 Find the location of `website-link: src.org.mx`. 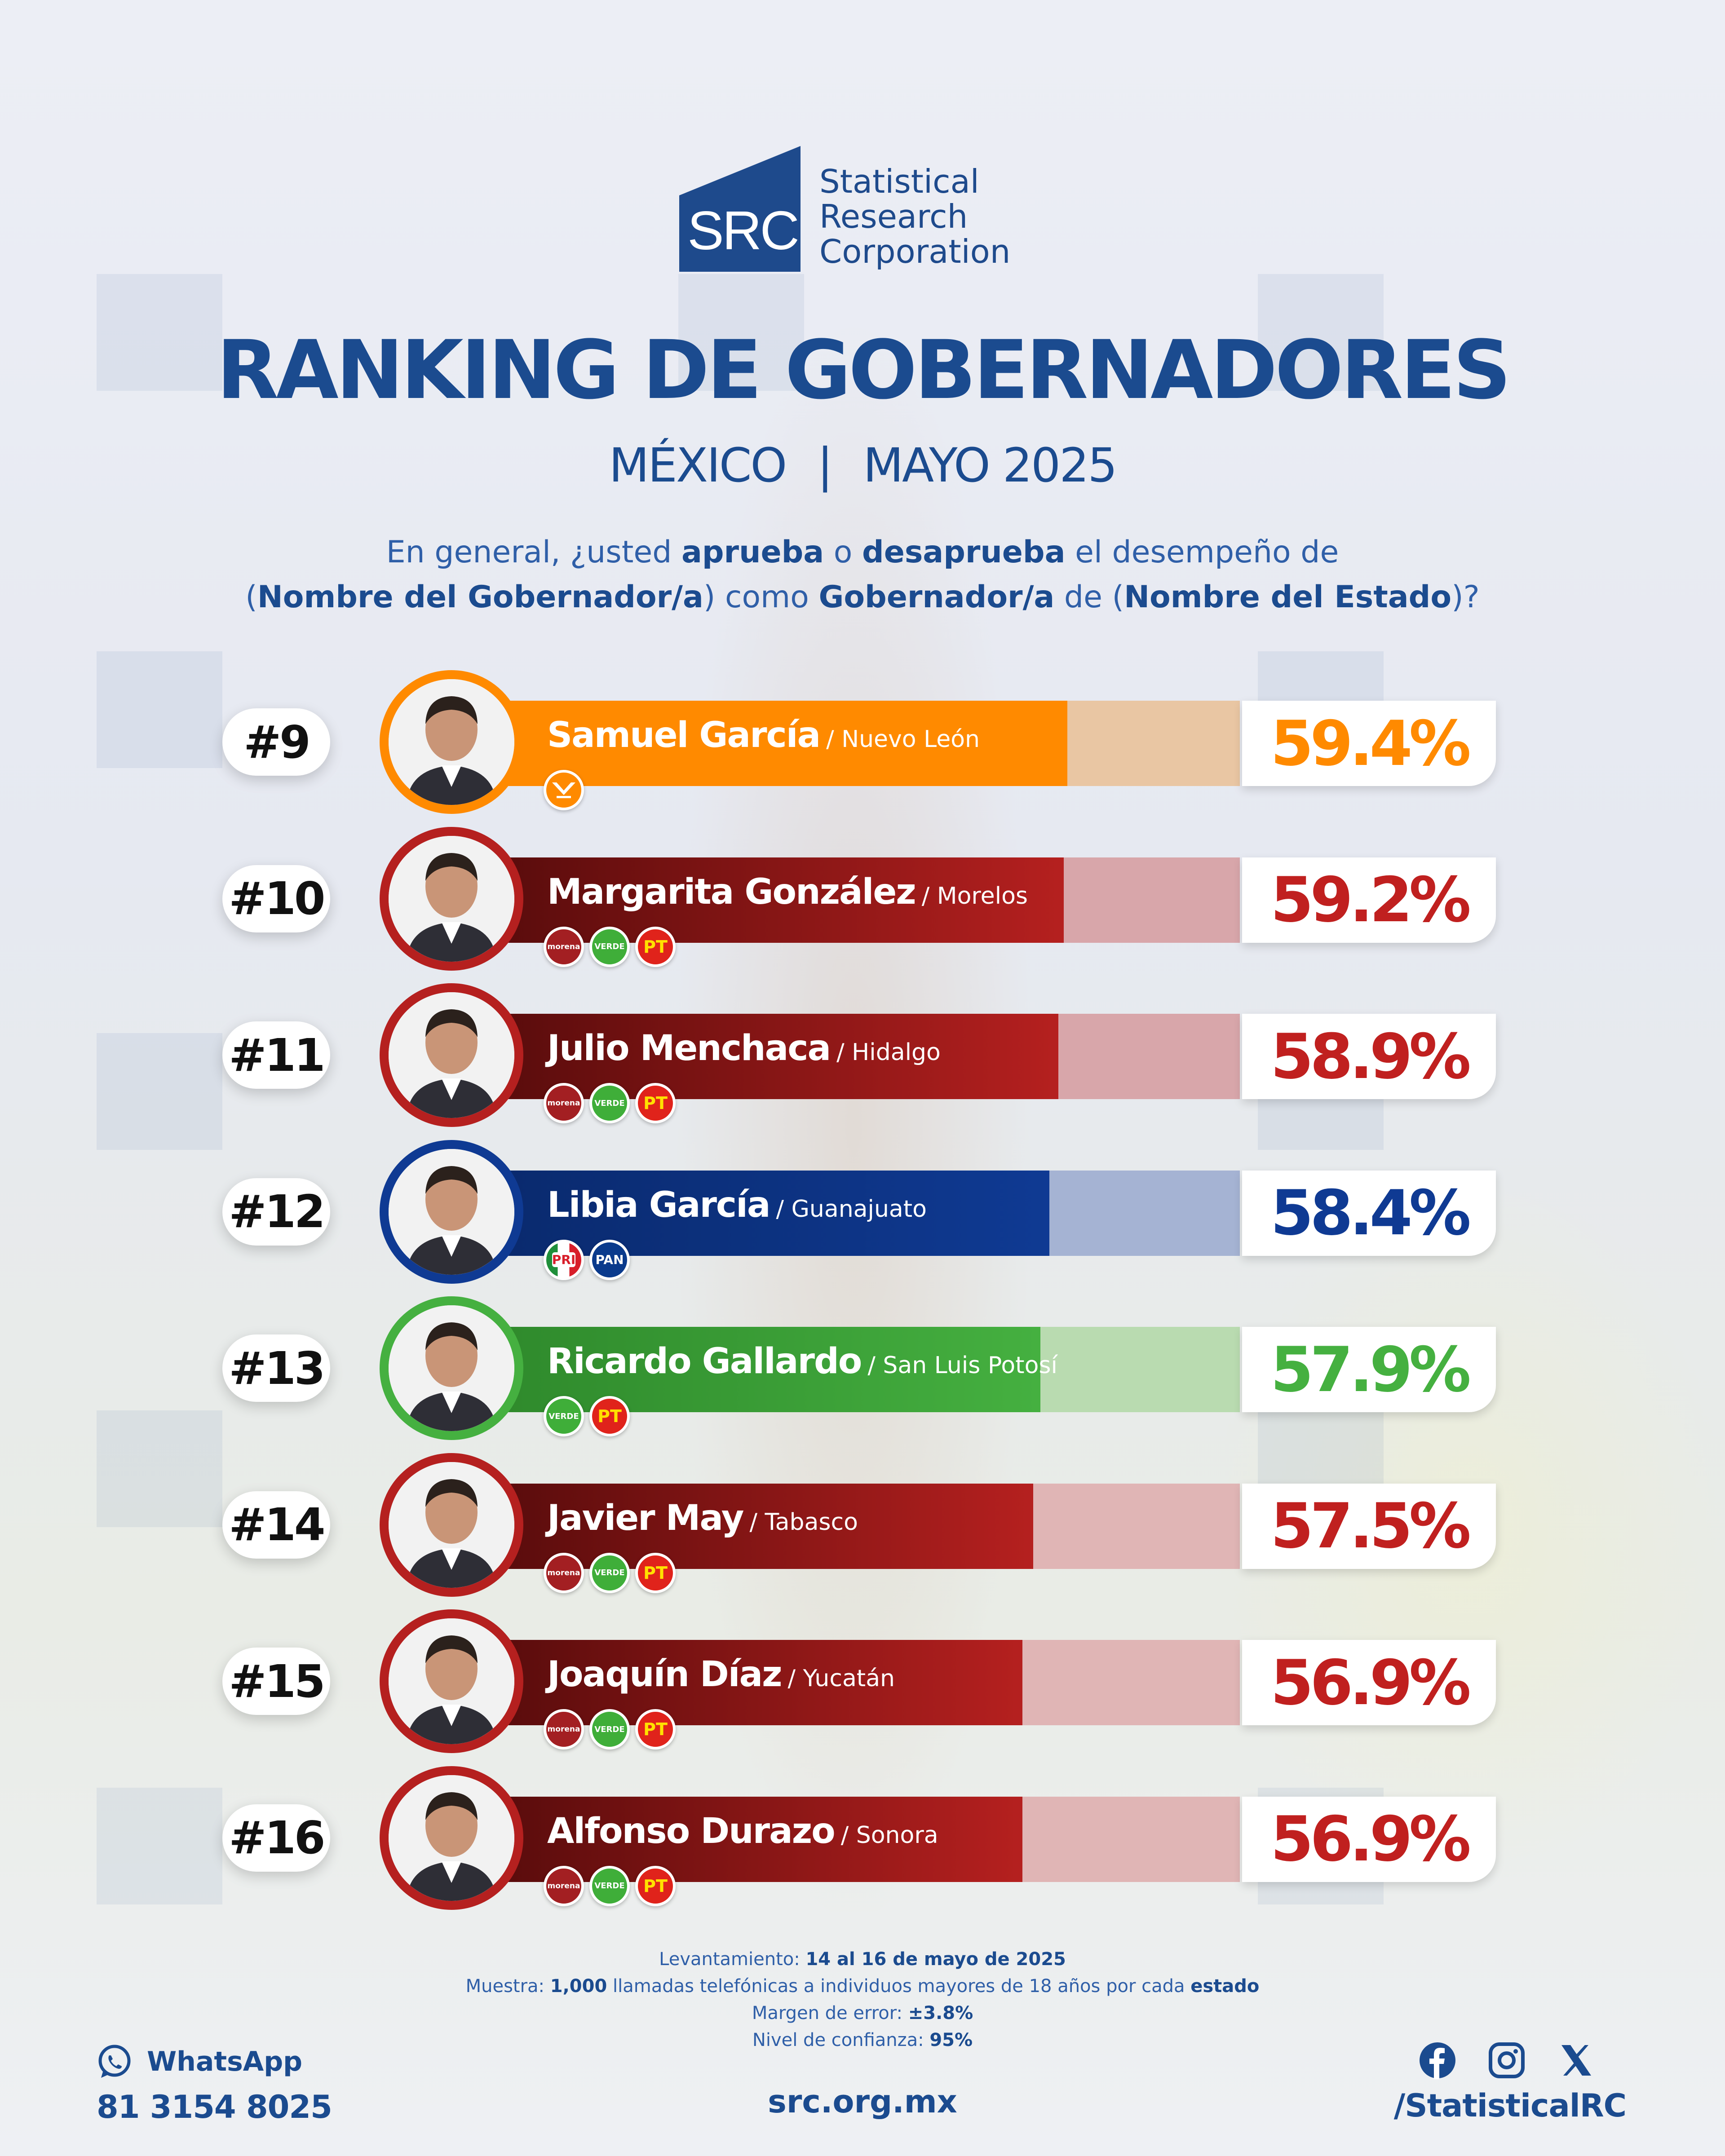

website-link: src.org.mx is located at coordinates (862, 2101).